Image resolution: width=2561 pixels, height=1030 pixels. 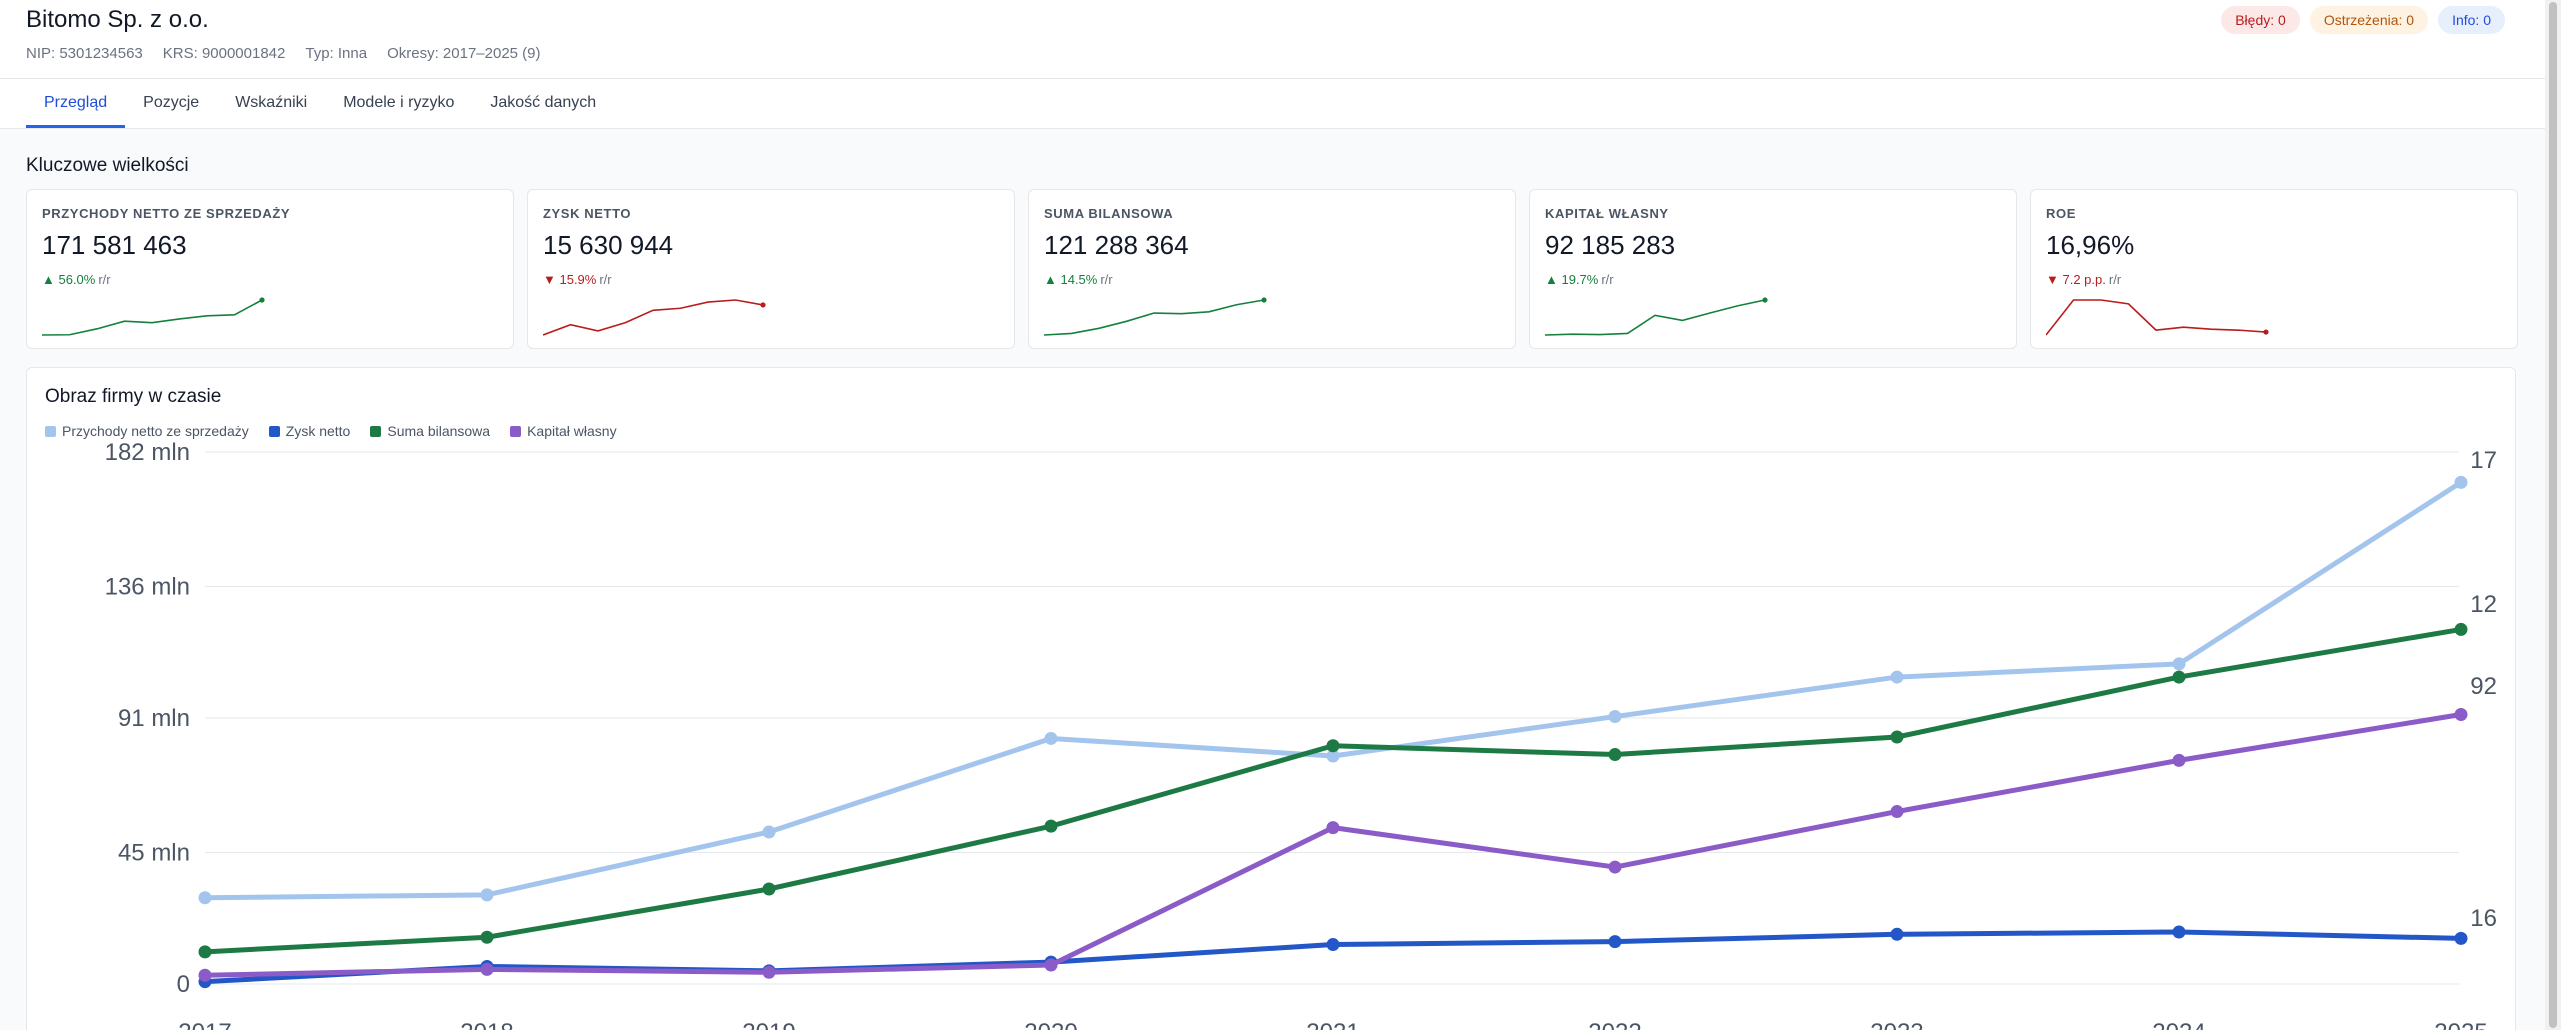 I want to click on legend-item-total-assets: Suma bilansowa, so click(x=430, y=431).